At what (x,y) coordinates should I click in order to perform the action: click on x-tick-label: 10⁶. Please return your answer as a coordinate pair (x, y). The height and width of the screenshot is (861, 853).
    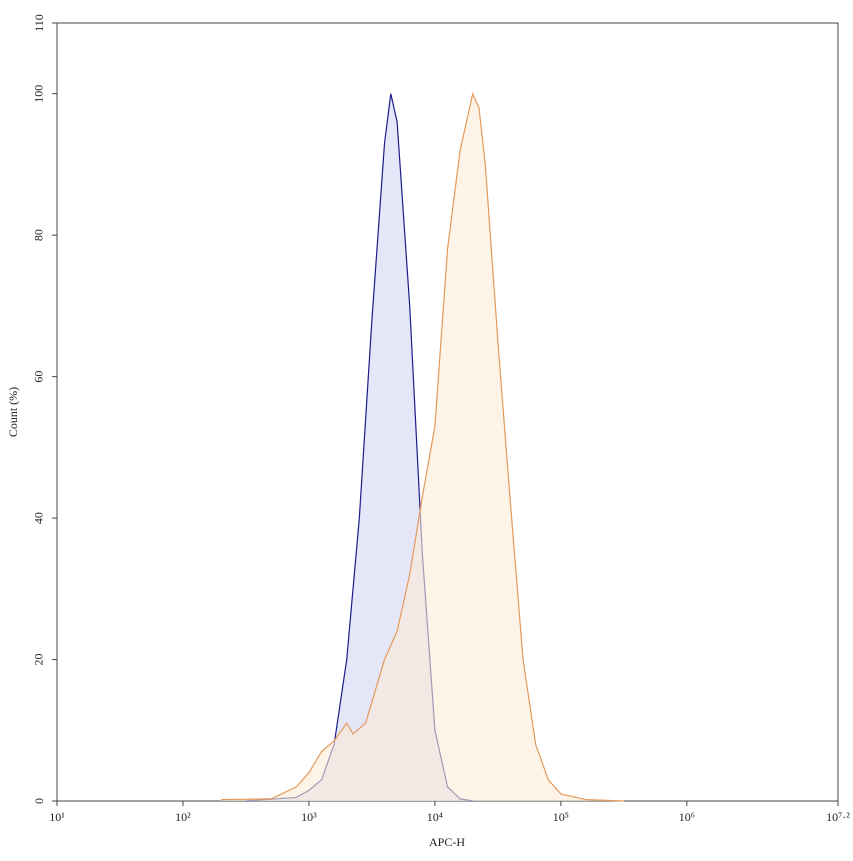
    Looking at the image, I should click on (687, 817).